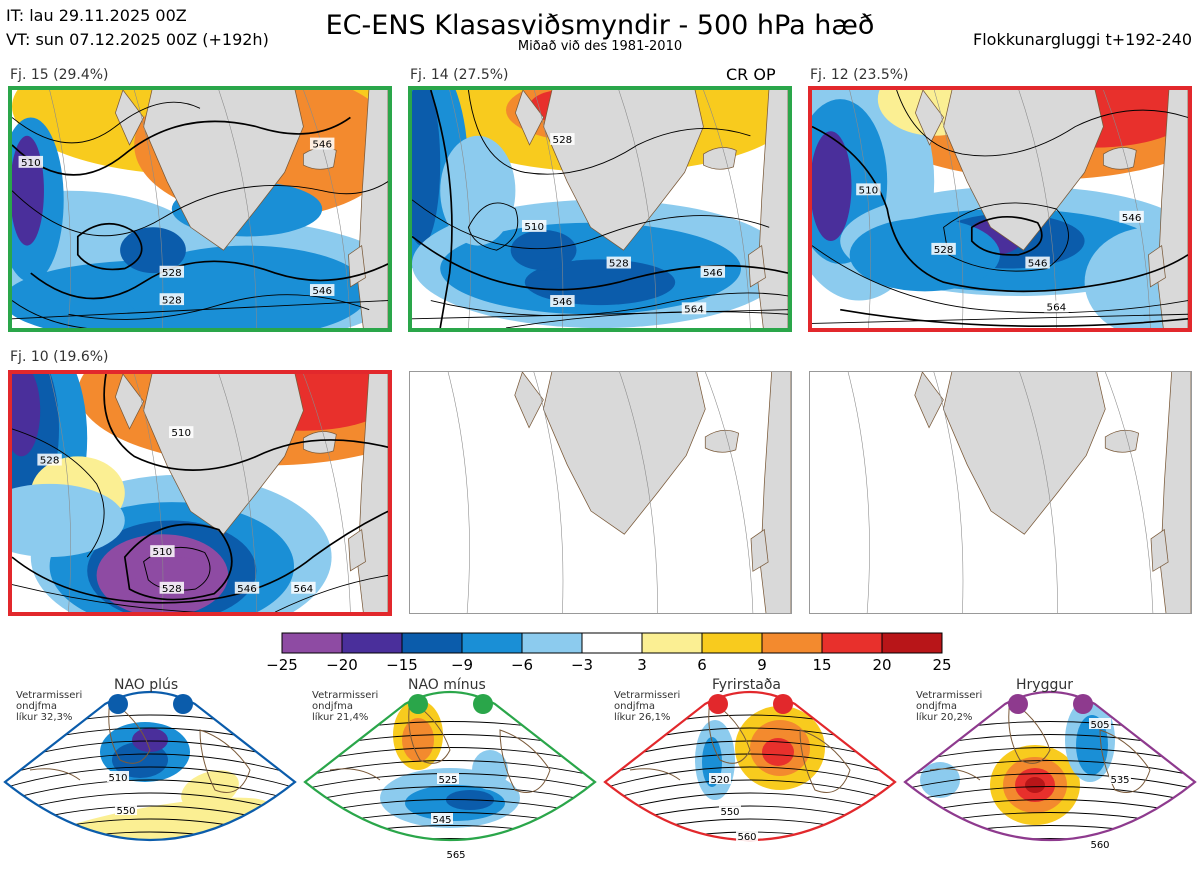 This screenshot has width=1200, height=871. Describe the element at coordinates (459, 75) in the screenshot. I see `cluster-label-2: Fj. 14 (27.5%)` at that location.